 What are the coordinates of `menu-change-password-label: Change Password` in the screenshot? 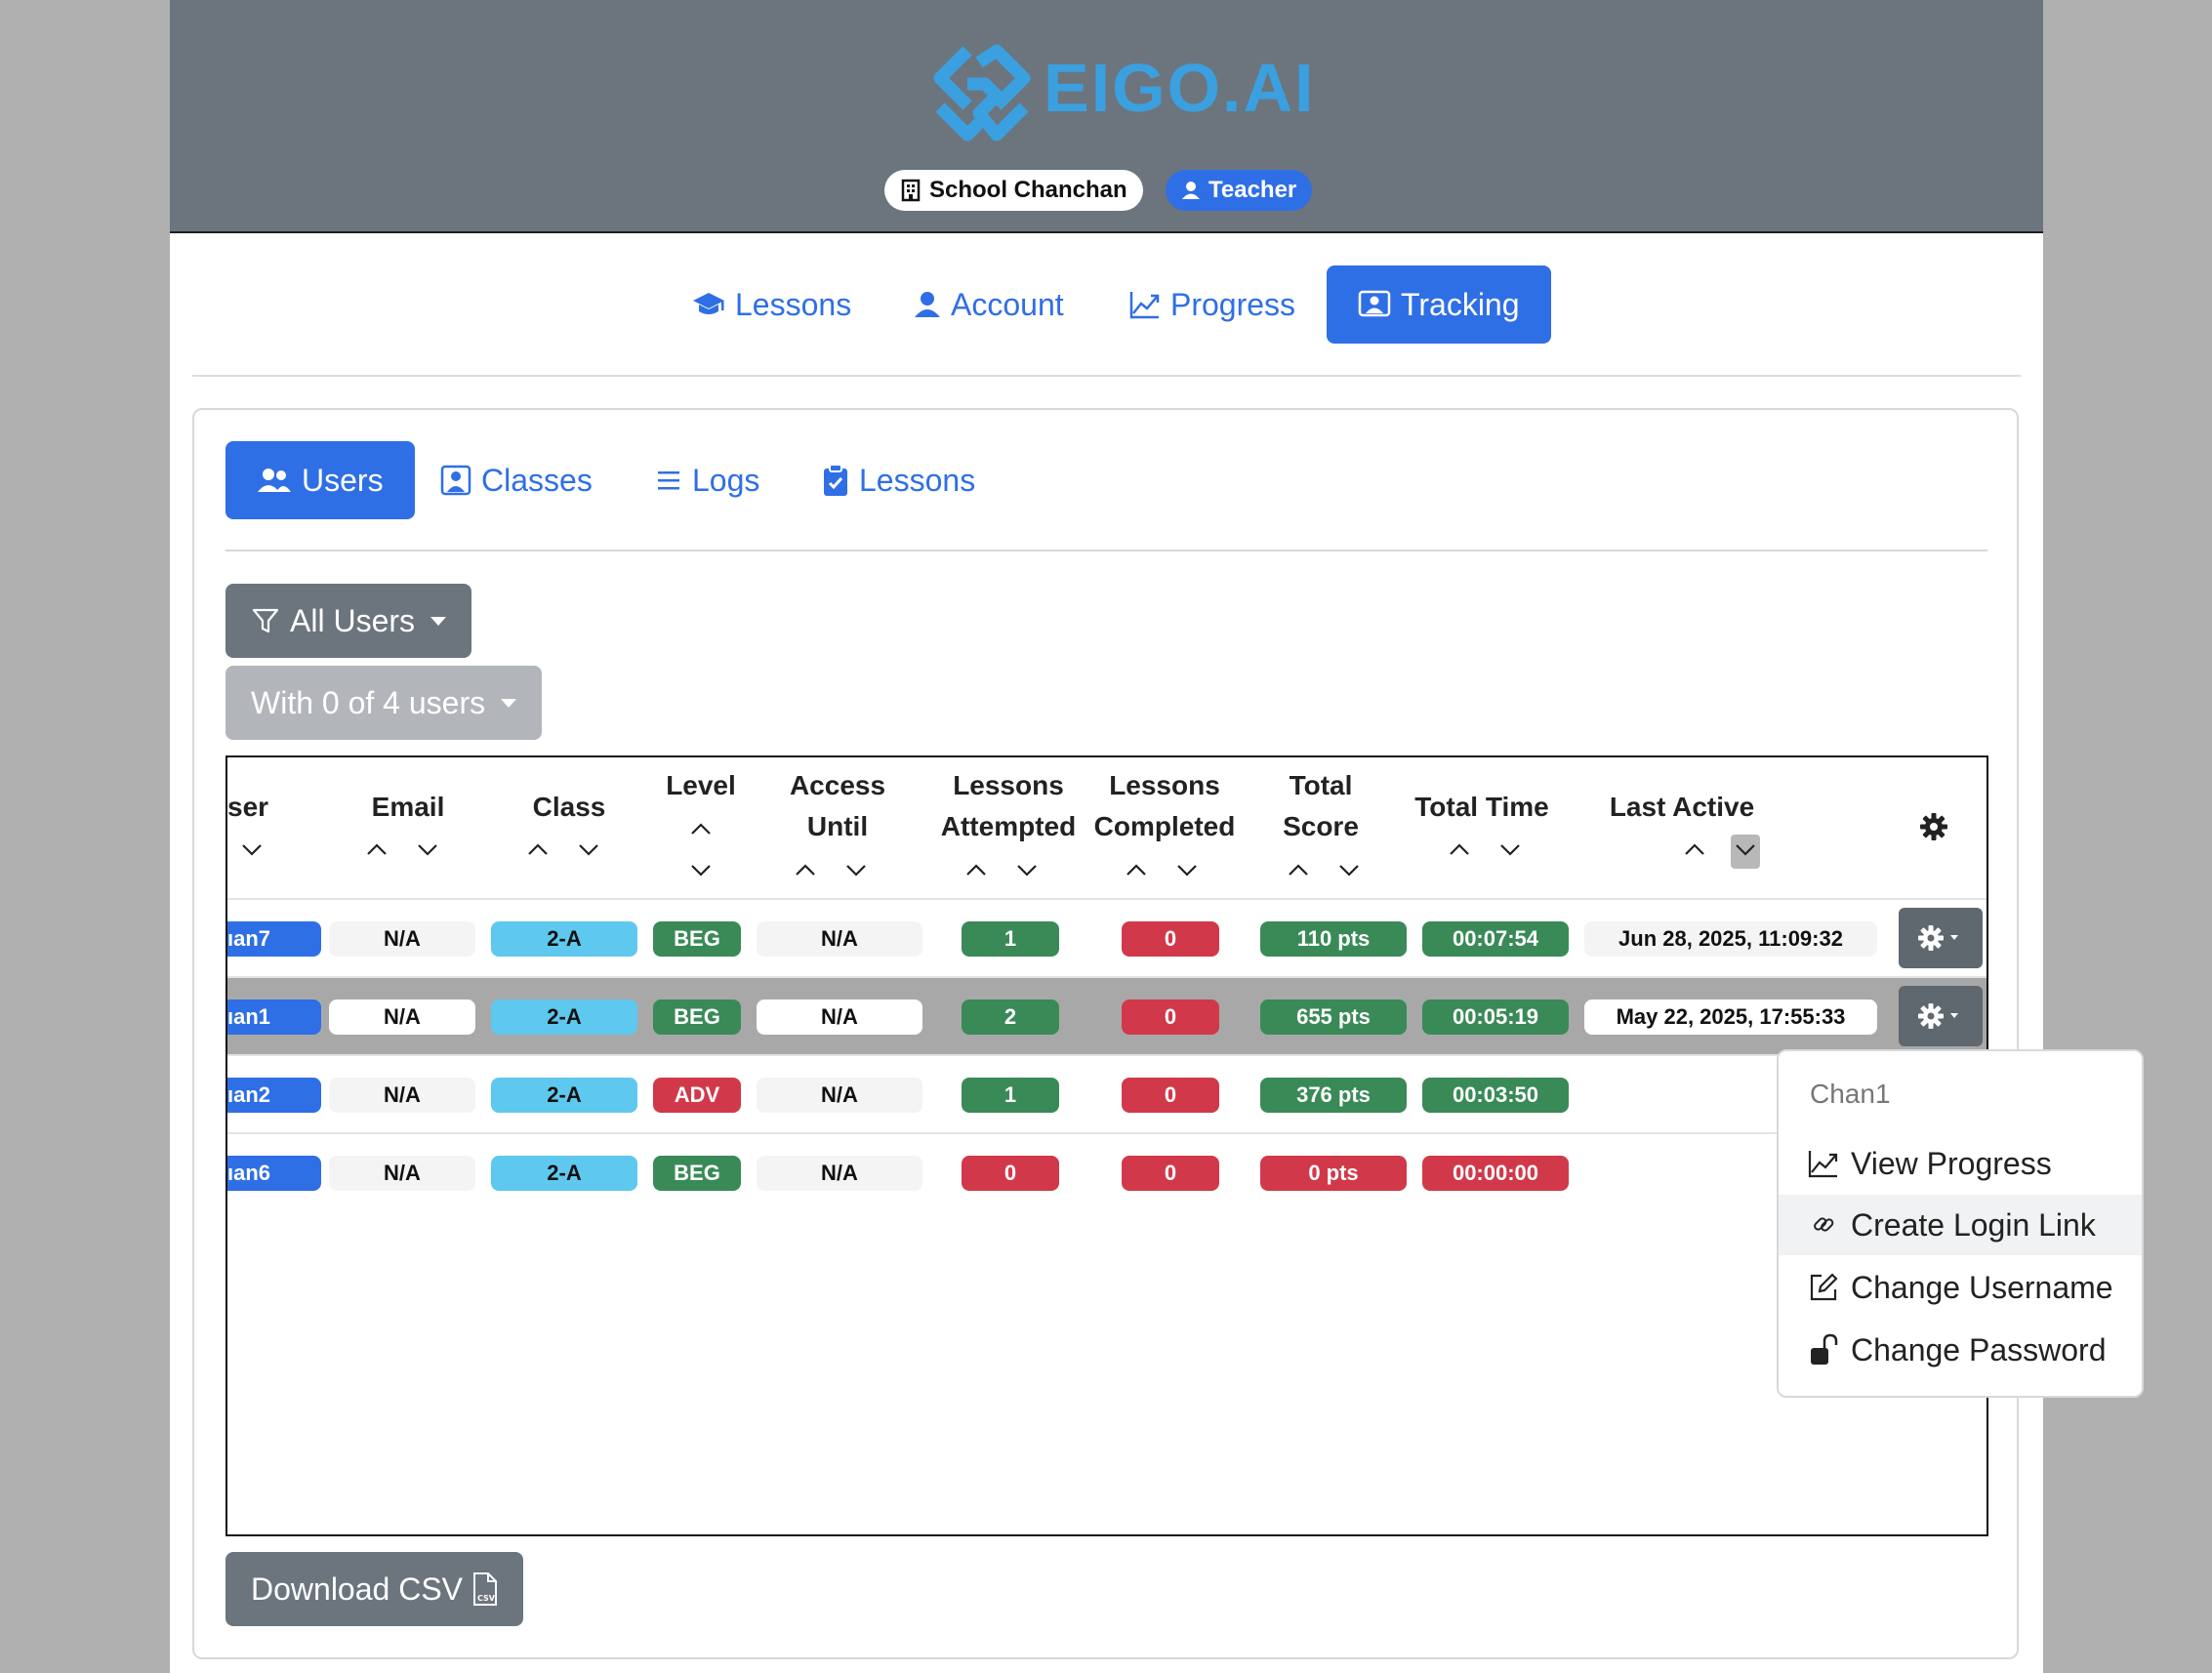 It's located at (1979, 1349).